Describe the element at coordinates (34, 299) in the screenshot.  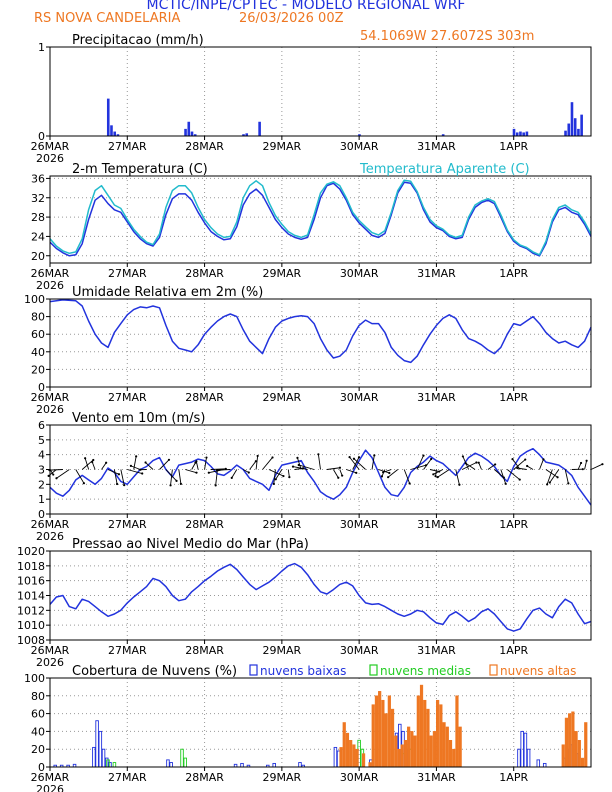
I see `y-tick-label: 100` at that location.